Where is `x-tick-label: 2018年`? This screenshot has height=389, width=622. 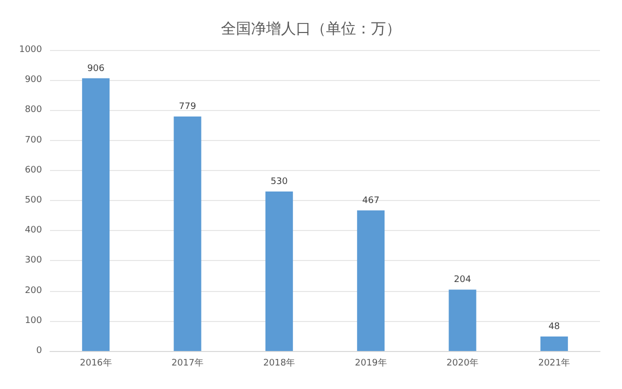 x-tick-label: 2018年 is located at coordinates (279, 363).